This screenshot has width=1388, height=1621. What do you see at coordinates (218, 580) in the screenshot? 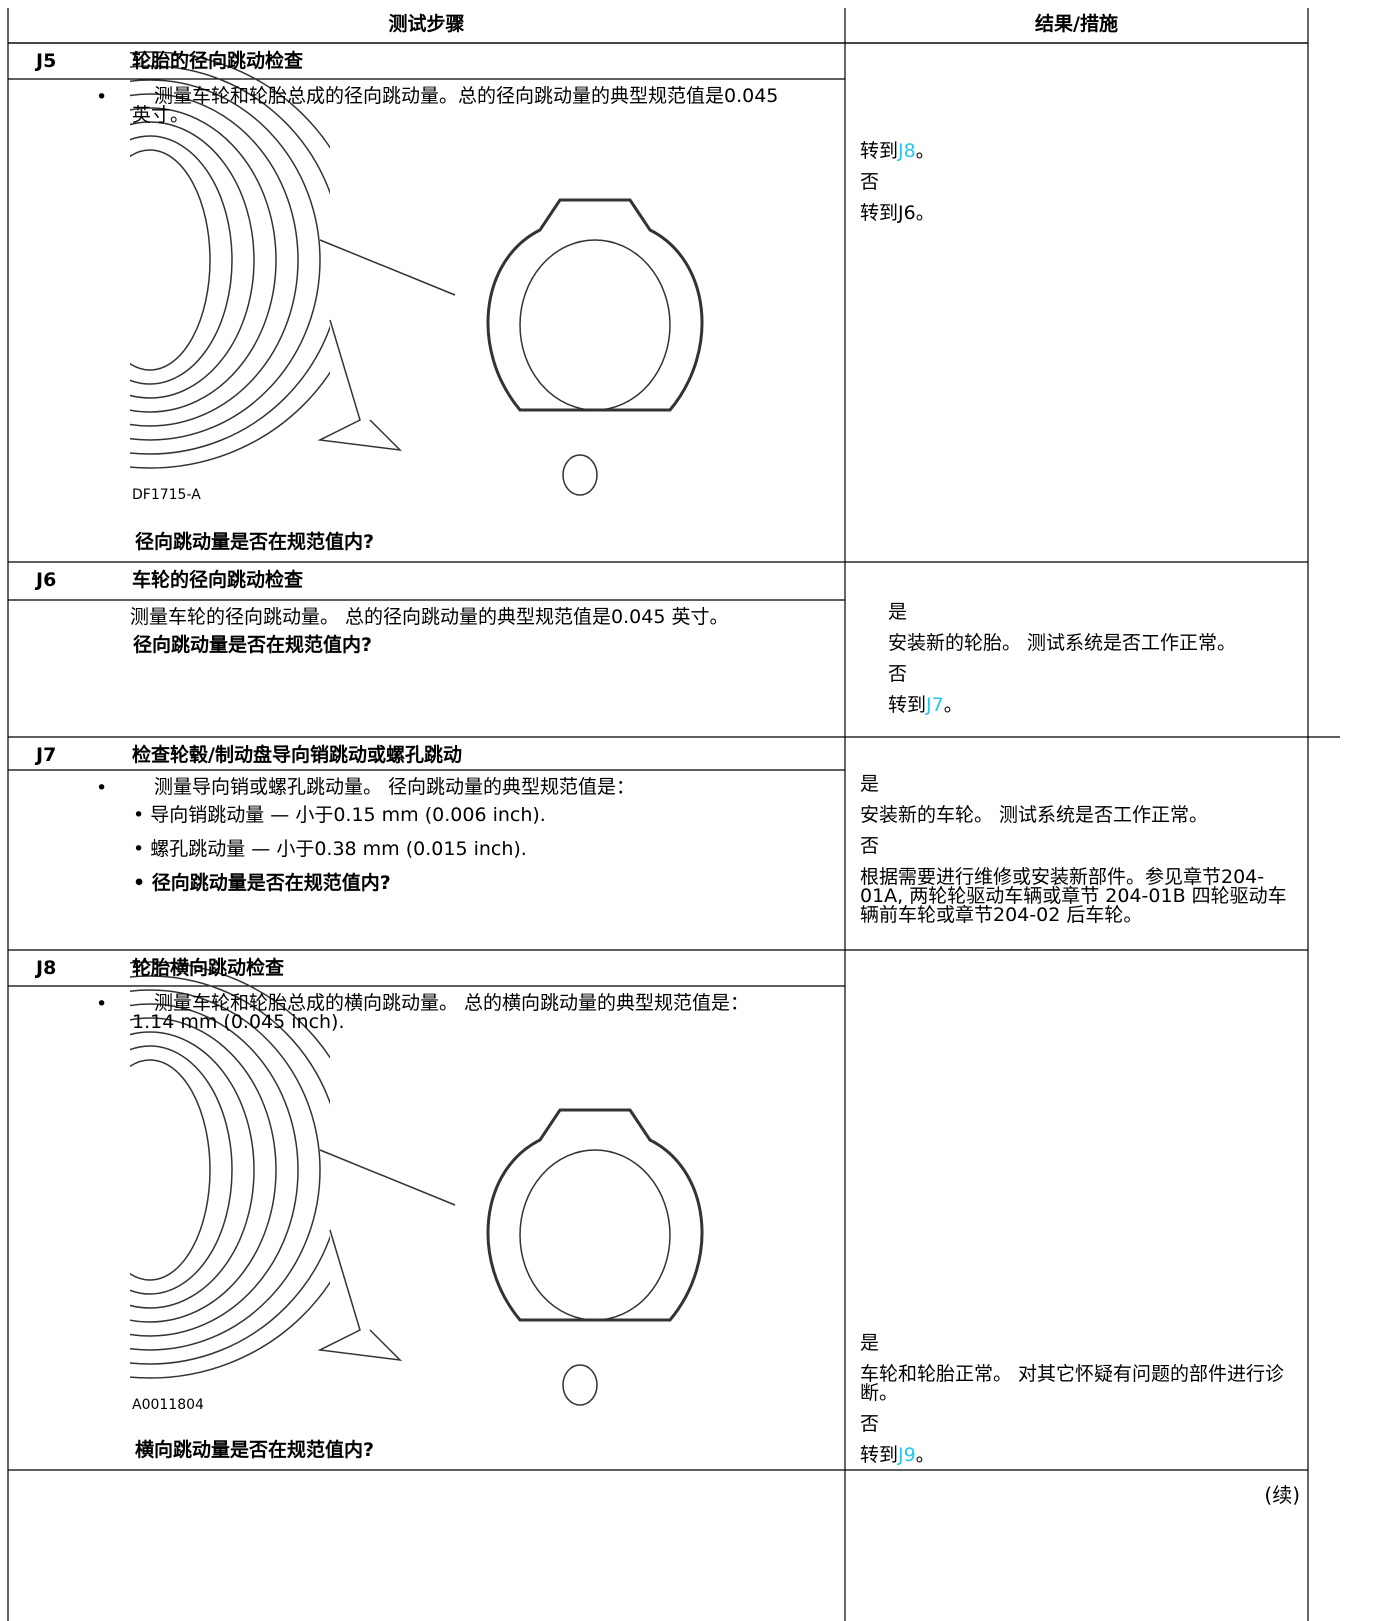
I see `step-title: 车轮的径向跳动检查` at bounding box center [218, 580].